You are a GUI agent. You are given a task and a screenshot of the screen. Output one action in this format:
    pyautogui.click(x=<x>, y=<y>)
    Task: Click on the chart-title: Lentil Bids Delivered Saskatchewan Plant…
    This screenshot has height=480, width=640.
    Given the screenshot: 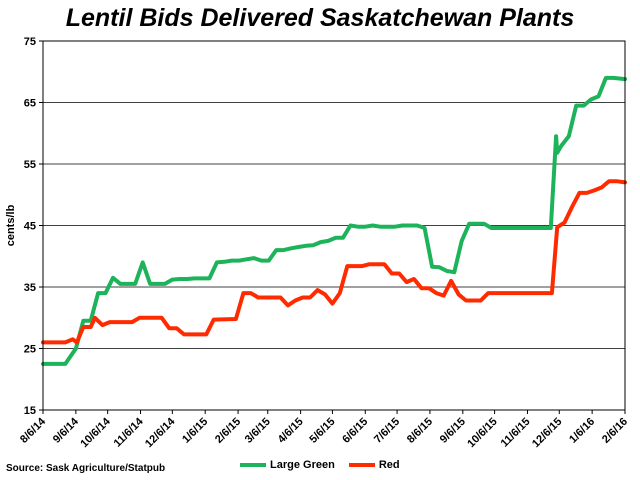 What is the action you would take?
    pyautogui.click(x=320, y=18)
    